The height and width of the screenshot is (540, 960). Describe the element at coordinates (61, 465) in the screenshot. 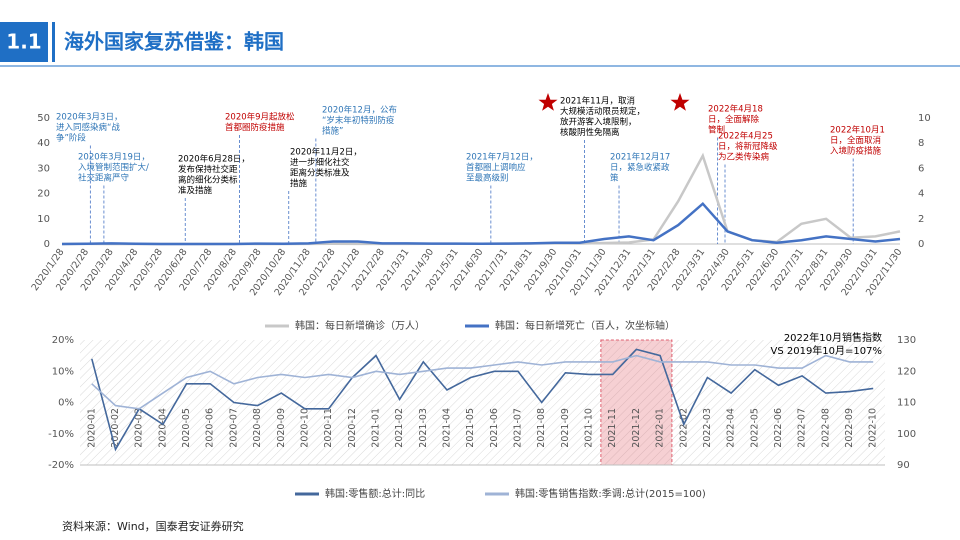

I see `y-tick-label: -20%` at that location.